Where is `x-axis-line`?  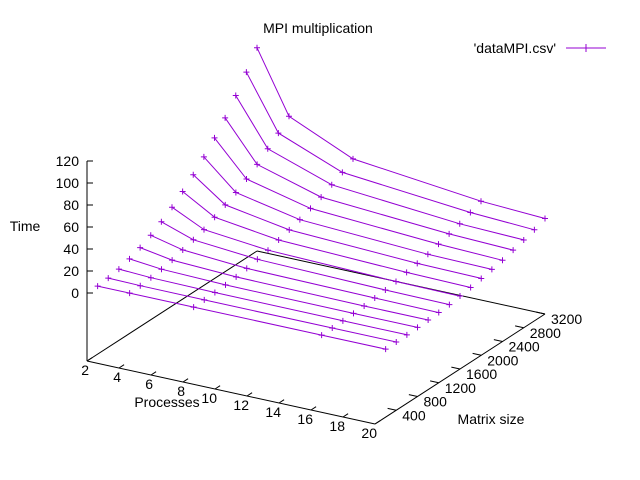 x-axis-line is located at coordinates (231, 392).